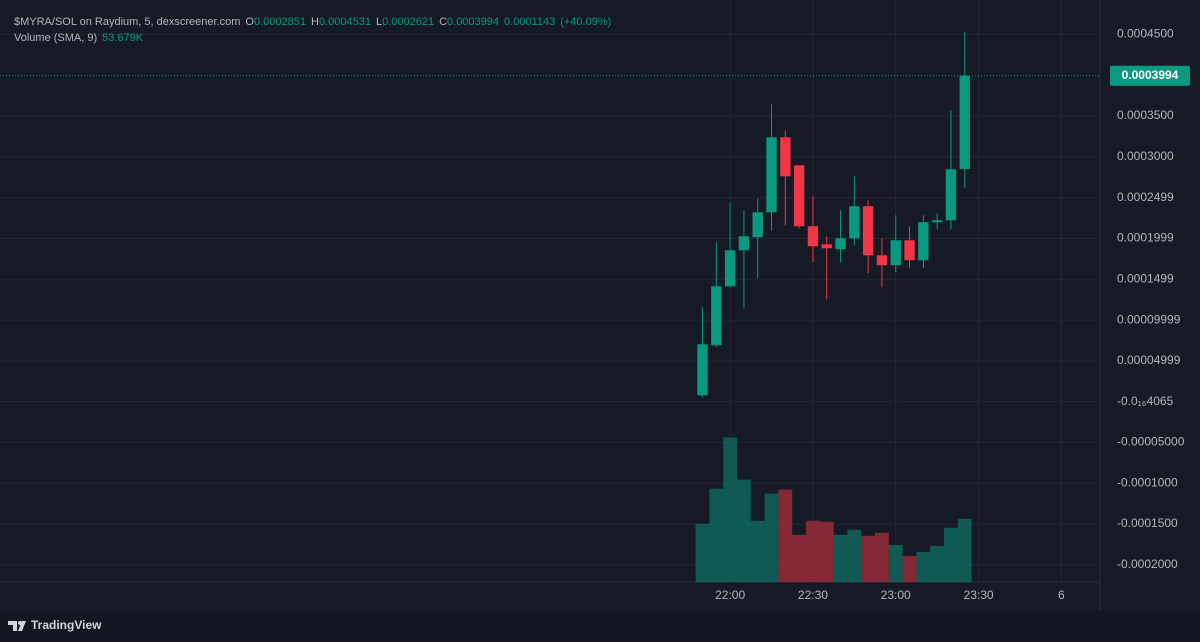  Describe the element at coordinates (530, 22) in the screenshot. I see `change-value: 0.0001143` at that location.